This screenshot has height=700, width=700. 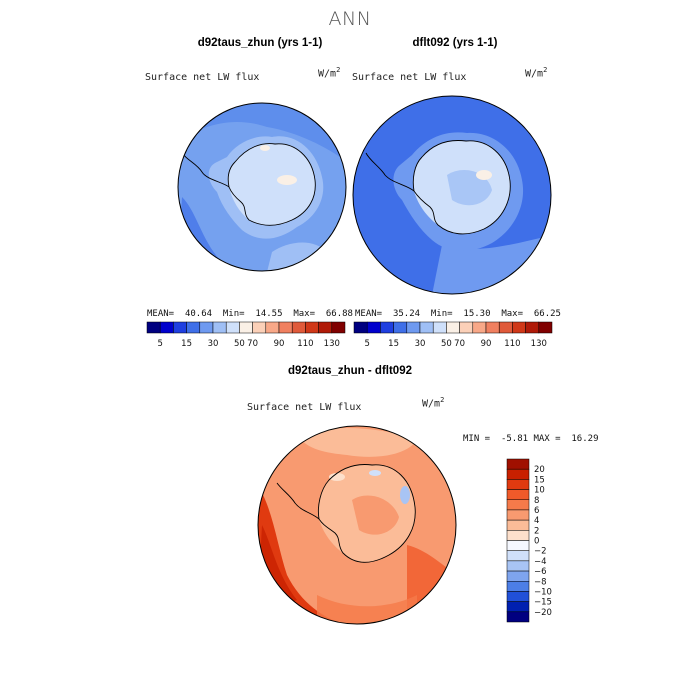 I want to click on panel-1-colorbar-tick-label: 130, so click(x=332, y=344).